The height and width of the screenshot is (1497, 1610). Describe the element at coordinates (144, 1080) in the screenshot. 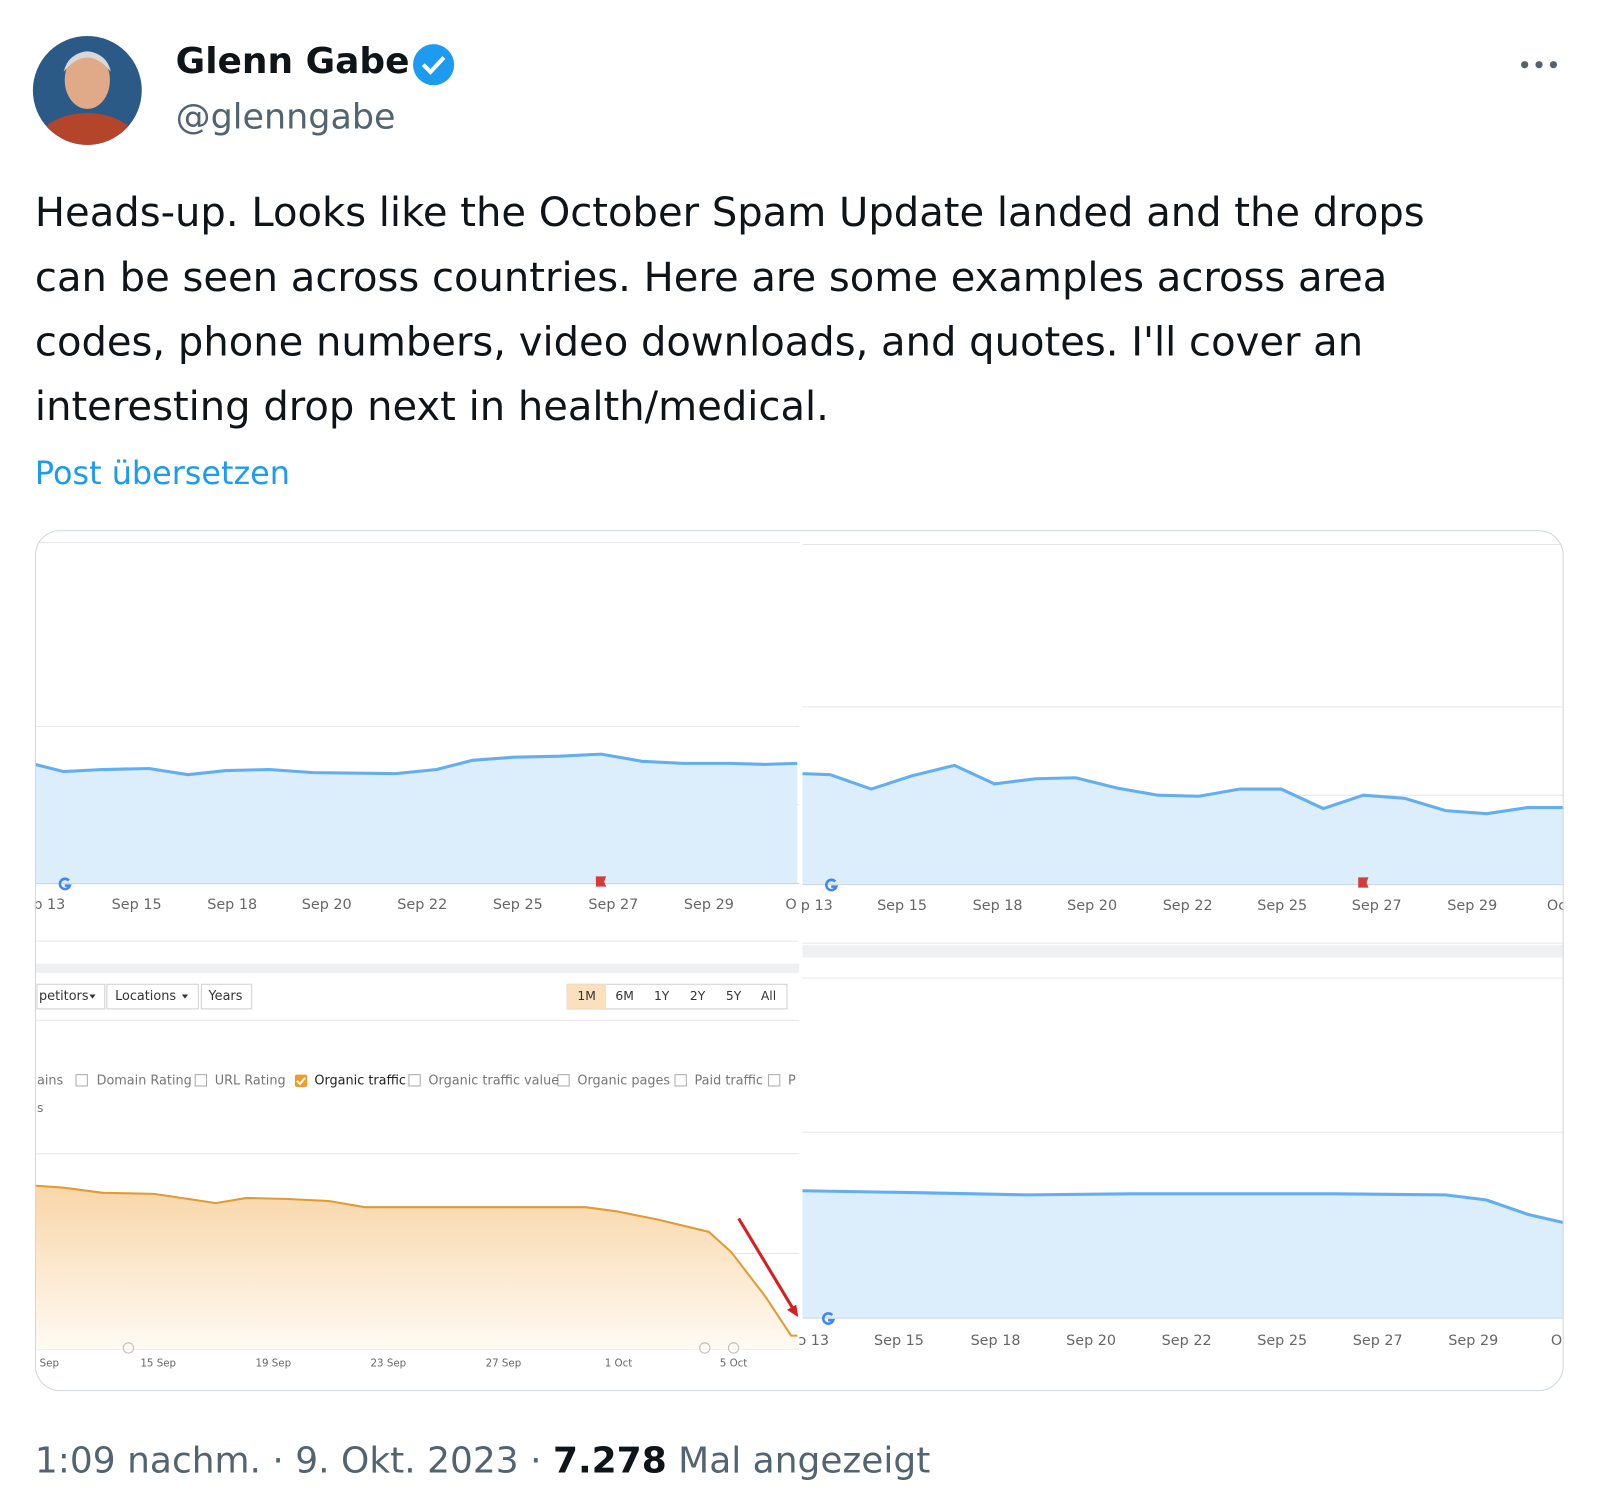

I see `metric-option: Domain Rating` at that location.